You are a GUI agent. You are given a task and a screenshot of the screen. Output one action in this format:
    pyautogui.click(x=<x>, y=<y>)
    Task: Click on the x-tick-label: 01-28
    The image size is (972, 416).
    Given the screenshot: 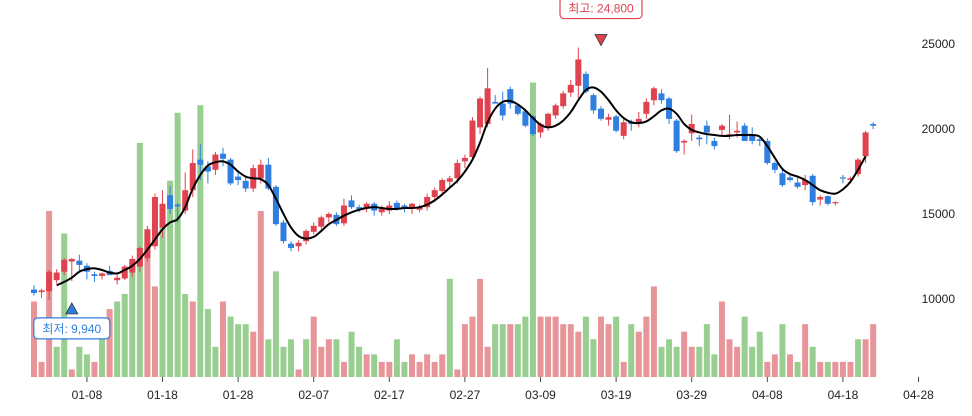 What is the action you would take?
    pyautogui.click(x=238, y=395)
    